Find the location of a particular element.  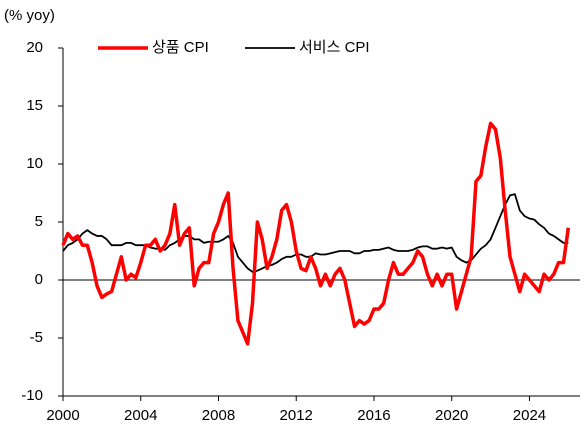

legend-label: 서비스 CPI is located at coordinates (334, 47).